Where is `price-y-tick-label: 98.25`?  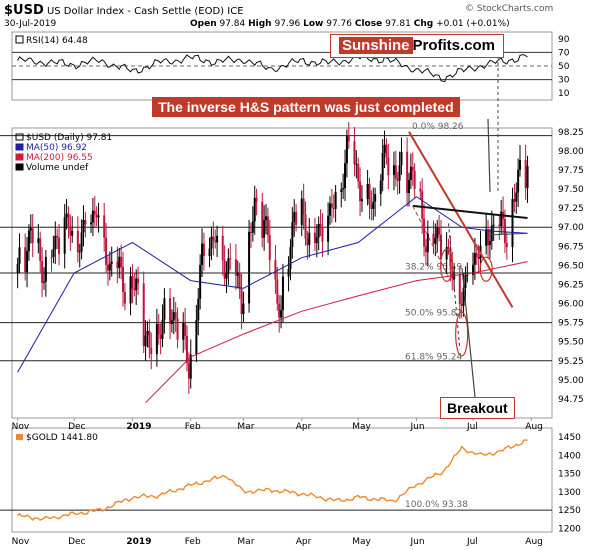
price-y-tick-label: 98.25 is located at coordinates (571, 133).